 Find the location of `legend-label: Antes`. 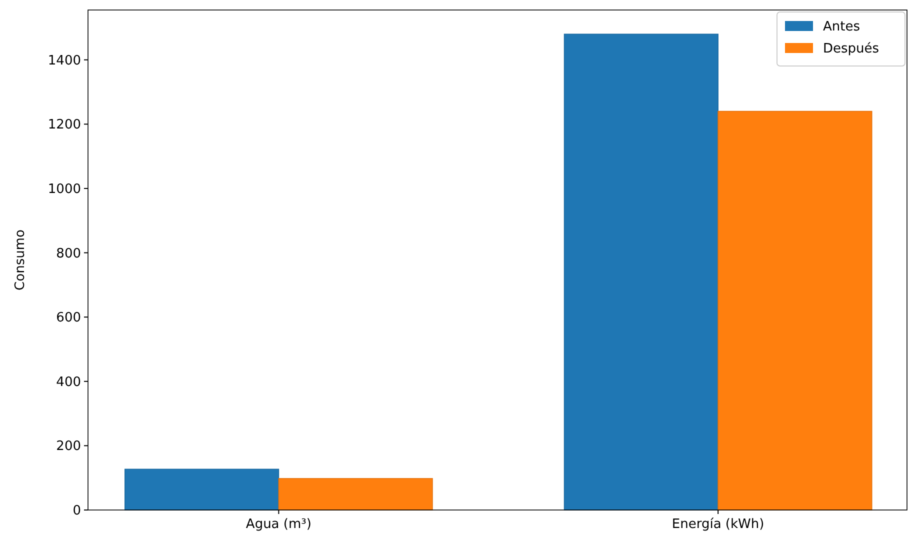

legend-label: Antes is located at coordinates (841, 27).